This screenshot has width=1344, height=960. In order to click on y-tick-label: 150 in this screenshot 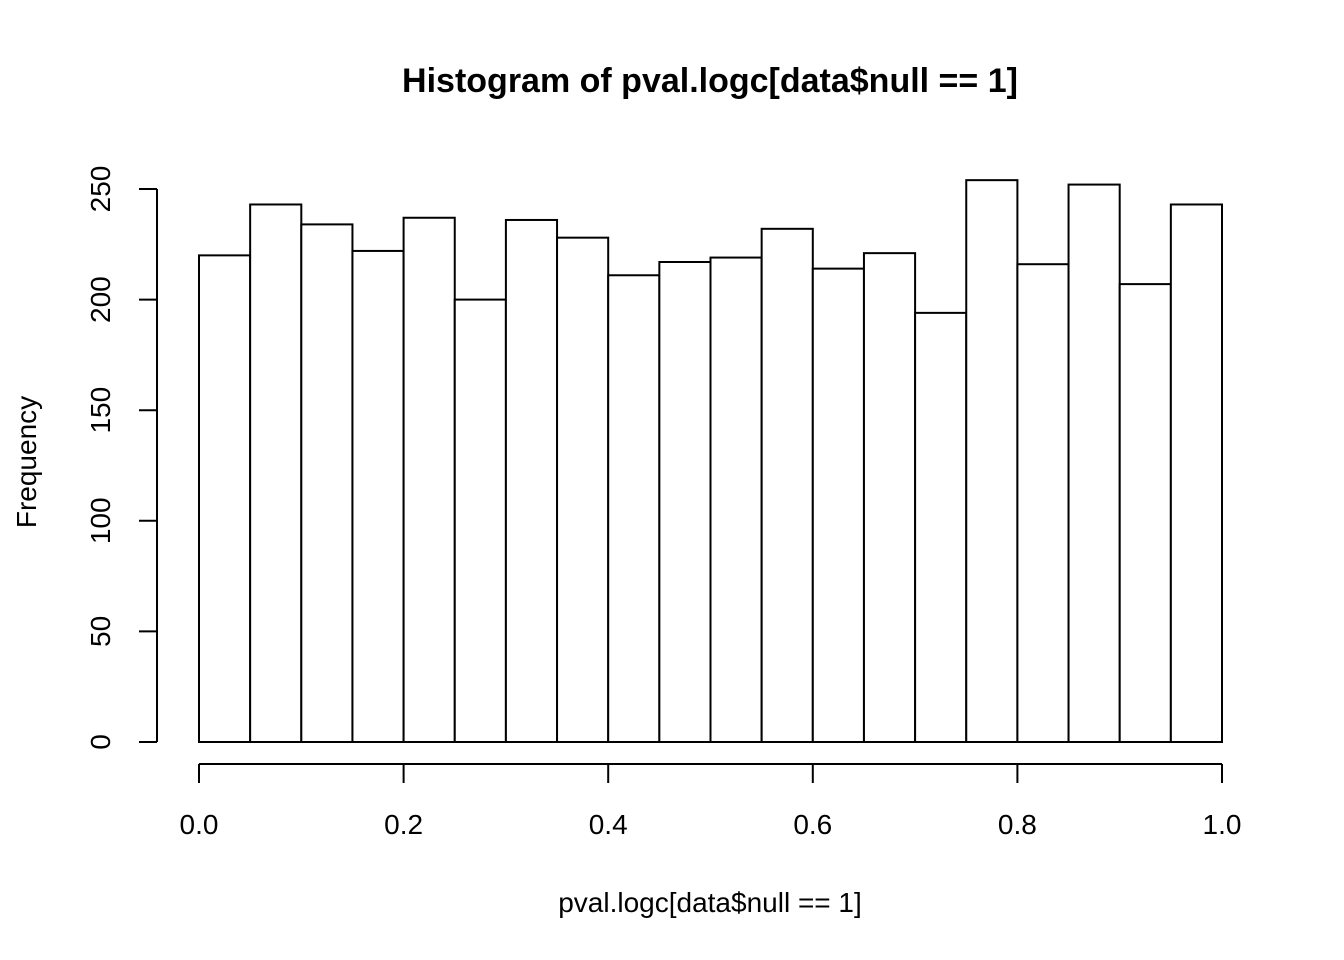, I will do `click(100, 410)`.